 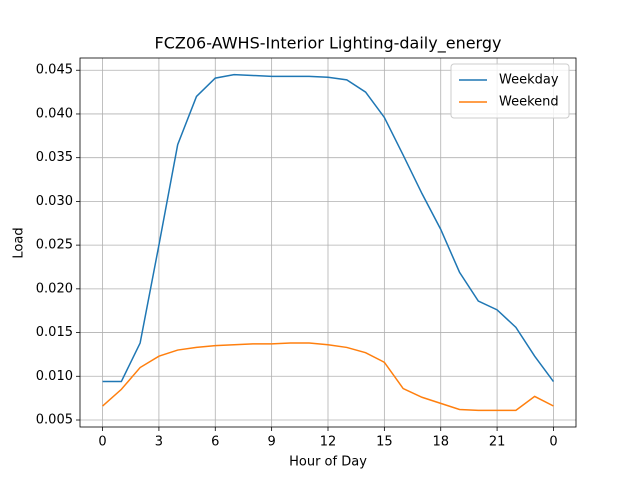 I want to click on y-tick-label: 0.030, so click(x=54, y=201).